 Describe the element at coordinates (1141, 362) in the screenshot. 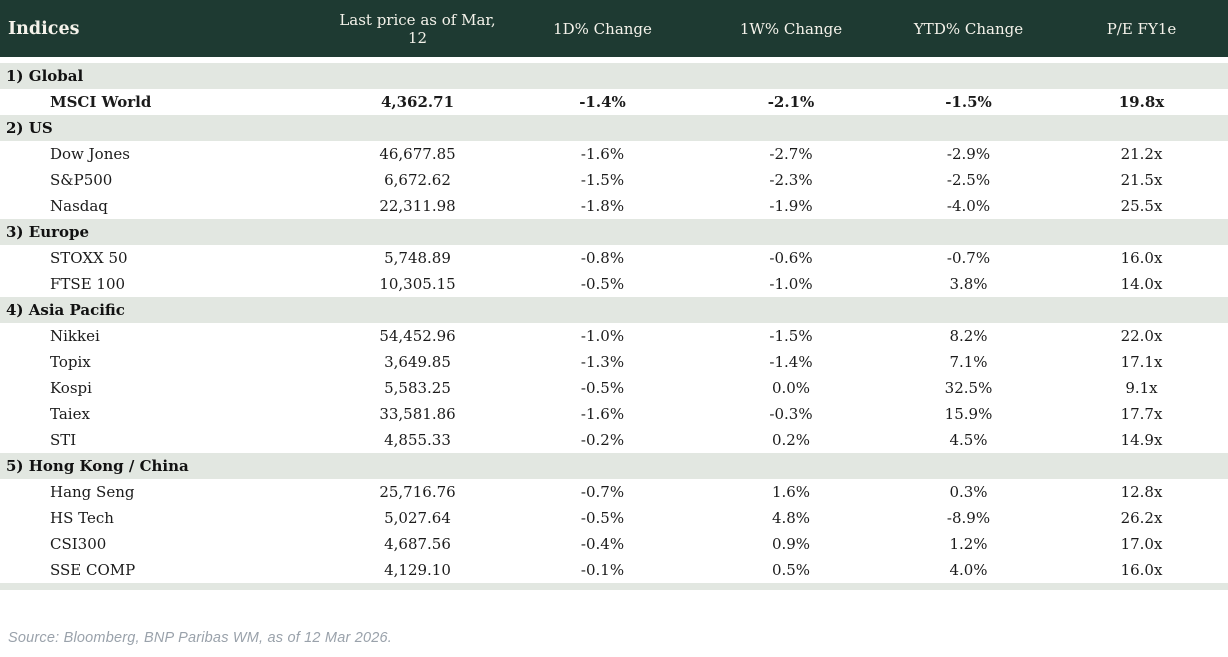

I see `pe-cell: 17.1x` at that location.